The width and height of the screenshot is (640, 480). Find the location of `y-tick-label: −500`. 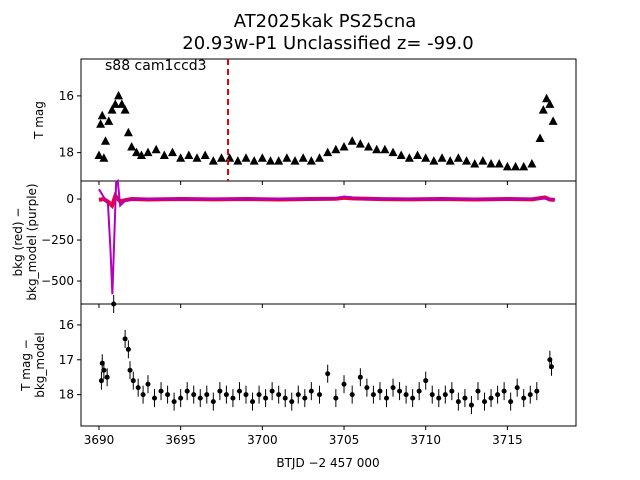

y-tick-label: −500 is located at coordinates (57, 281).